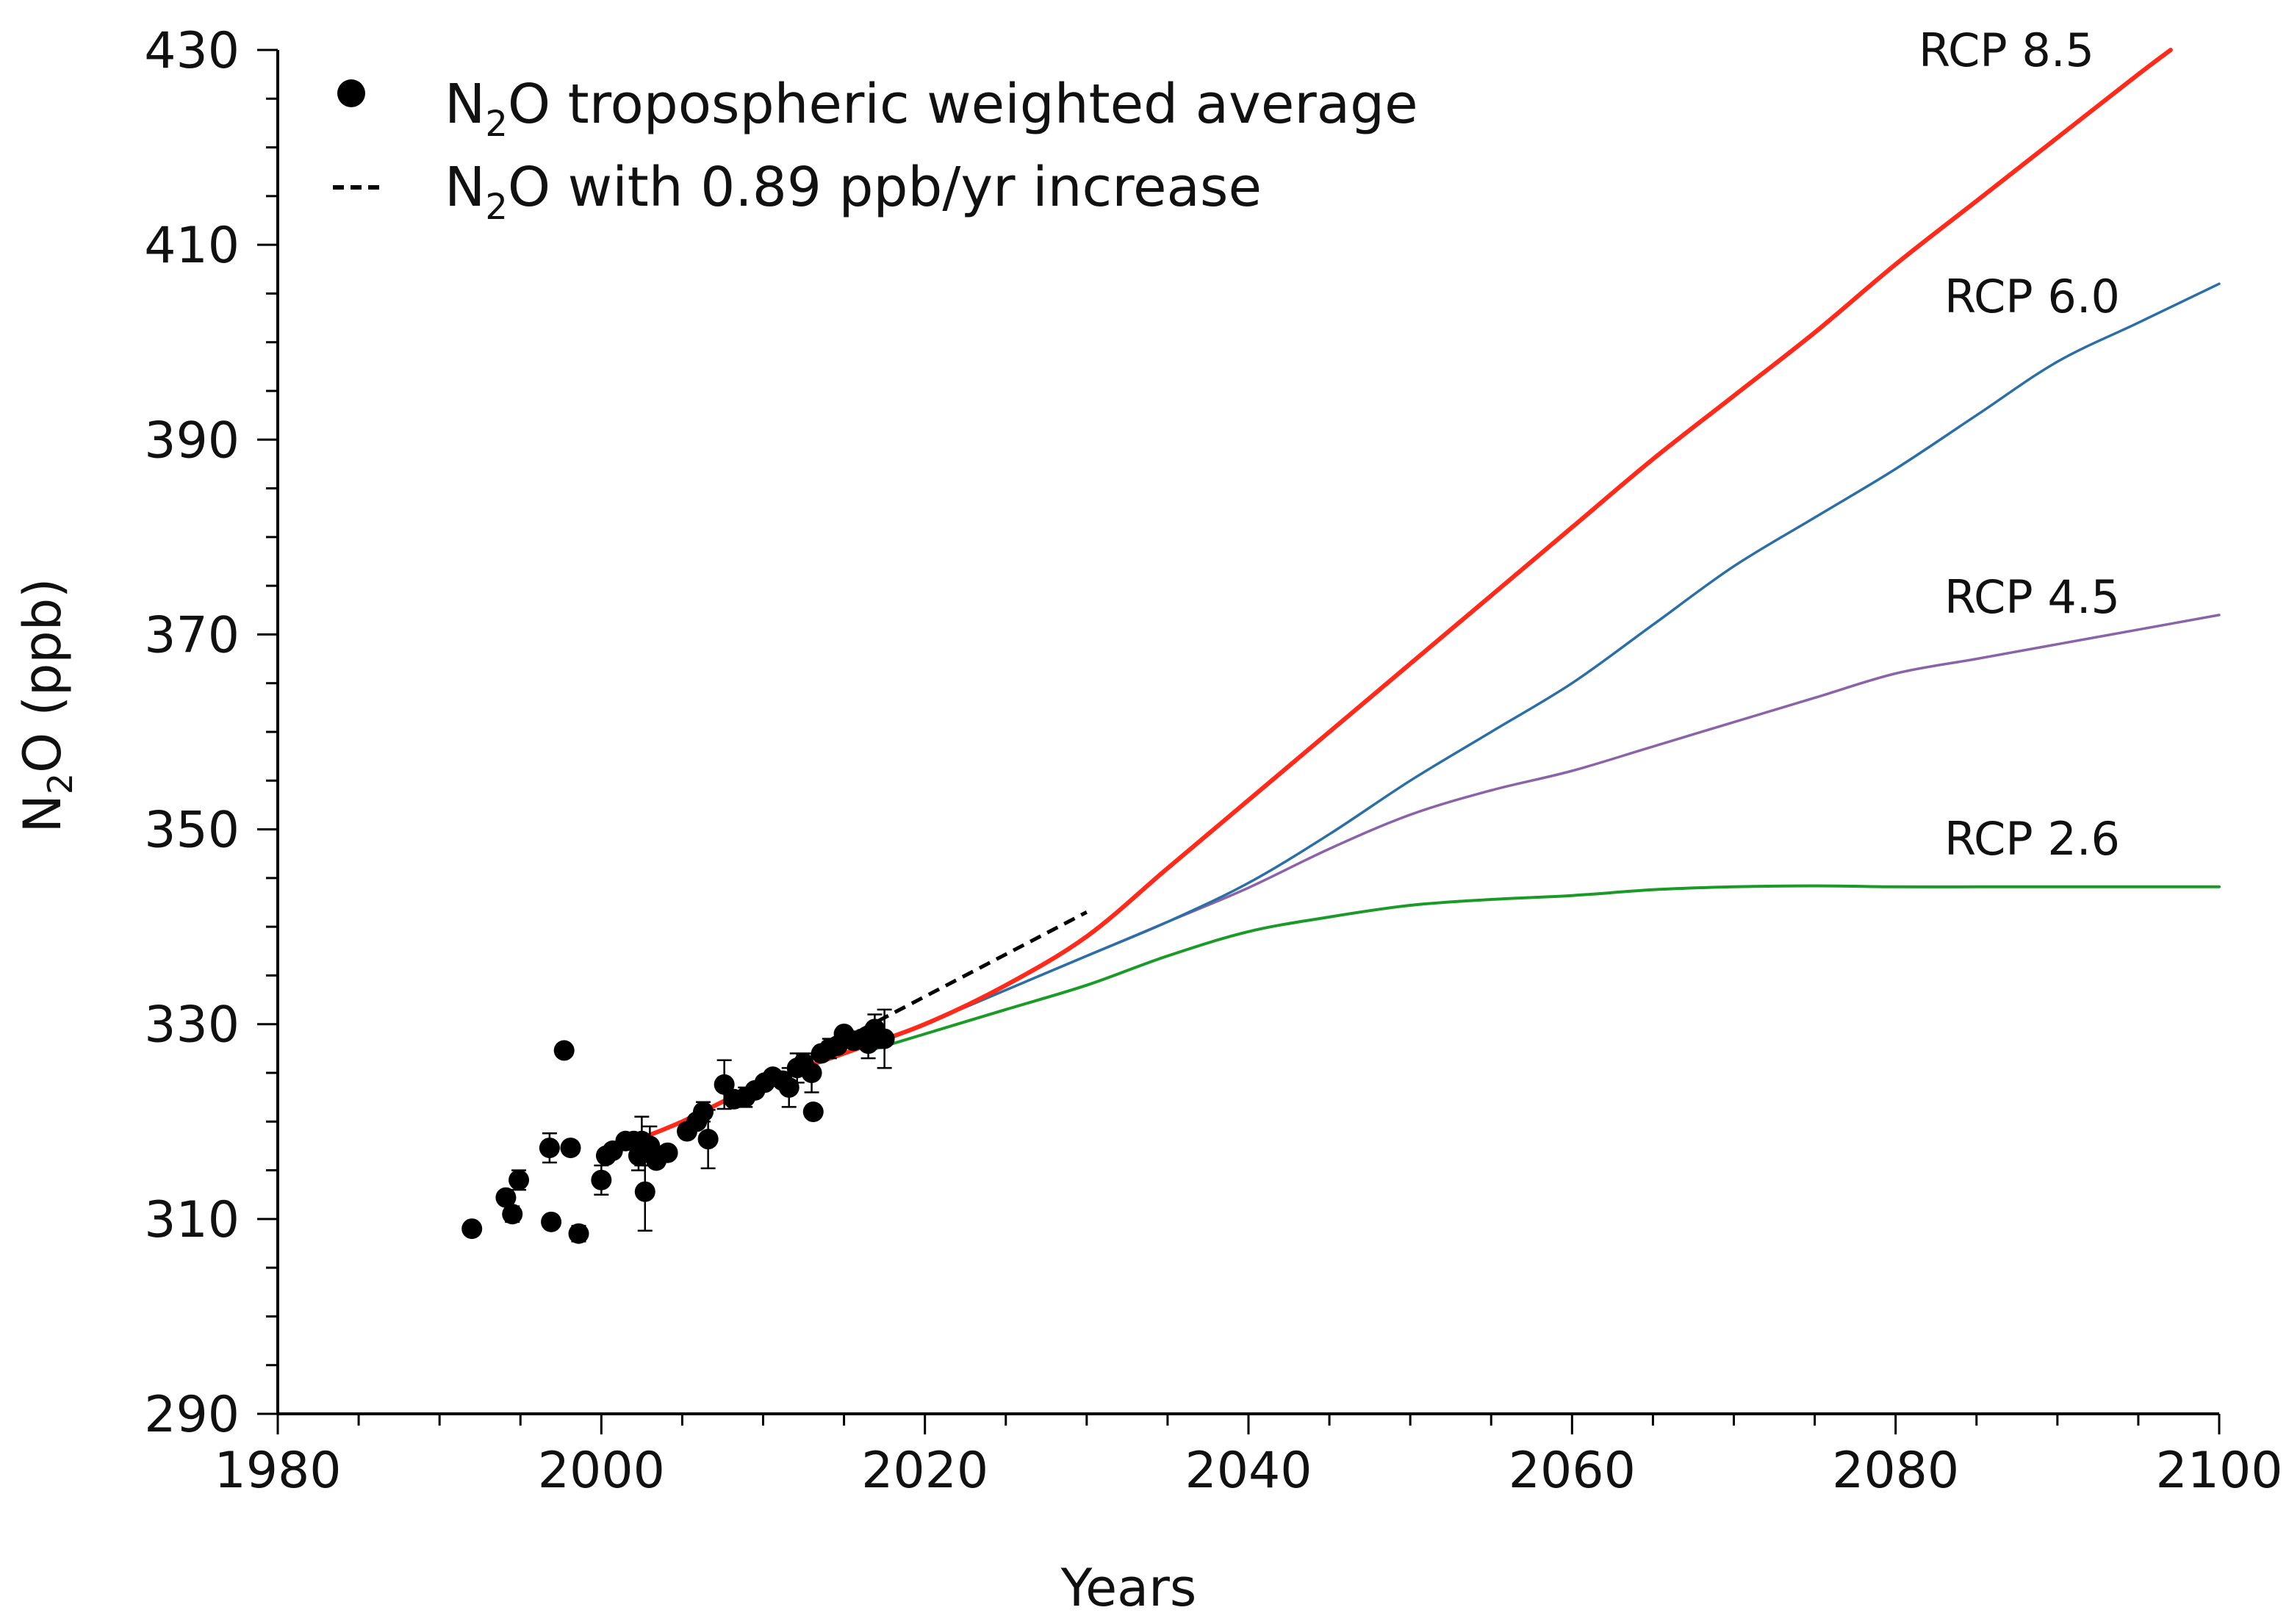  I want to click on x-tick-label: 1980, so click(277, 1471).